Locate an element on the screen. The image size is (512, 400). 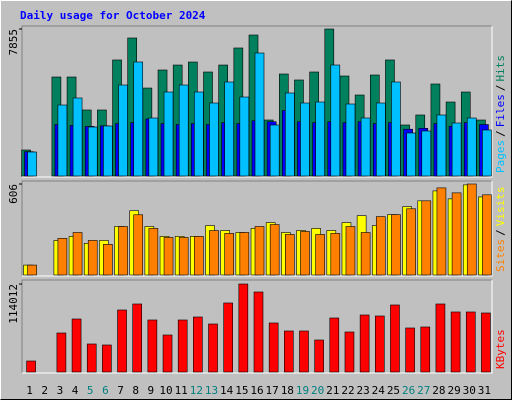
x-tick-label: 31 is located at coordinates (484, 390).